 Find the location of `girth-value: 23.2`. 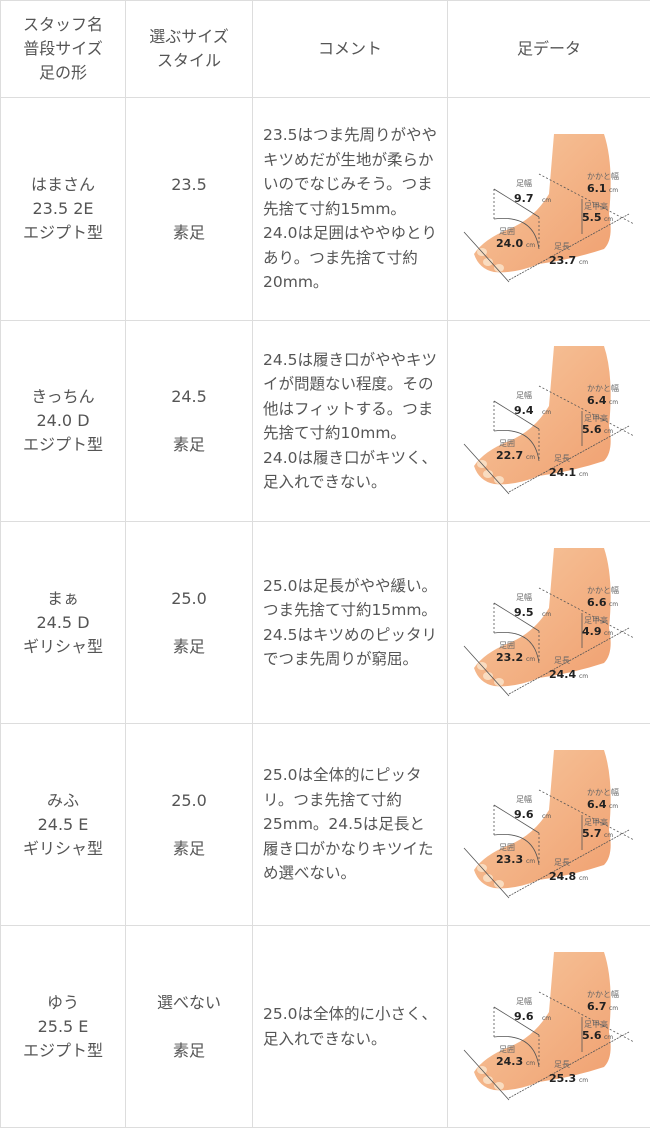

girth-value: 23.2 is located at coordinates (509, 657).